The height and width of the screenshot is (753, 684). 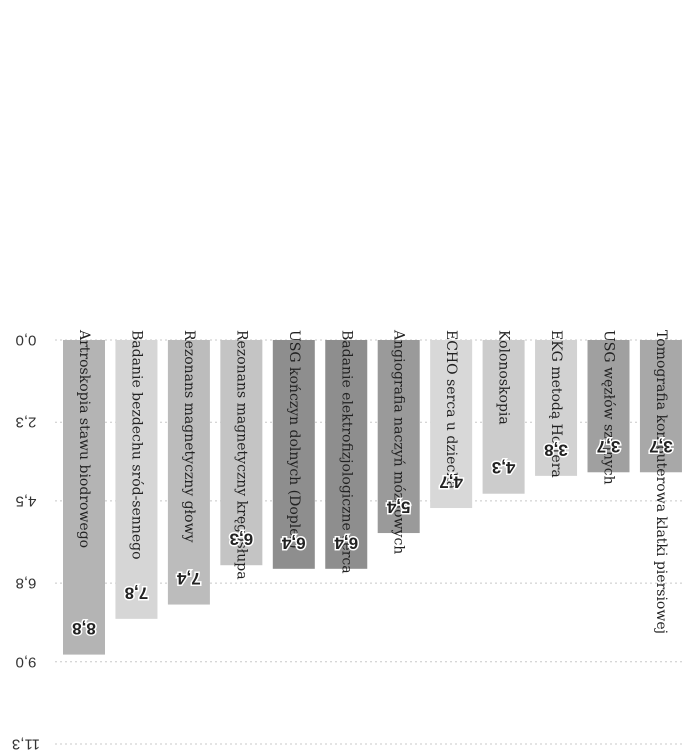 I want to click on category-label-group: USG kończyn dolnych (Dopler), so click(x=294, y=439).